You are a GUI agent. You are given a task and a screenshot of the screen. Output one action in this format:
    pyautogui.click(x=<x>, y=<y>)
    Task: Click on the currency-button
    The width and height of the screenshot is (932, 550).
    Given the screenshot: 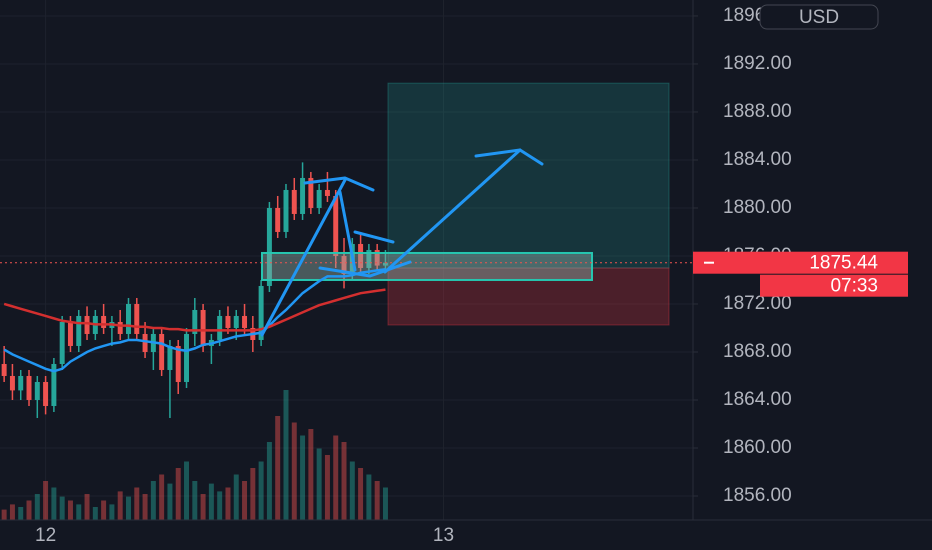 What is the action you would take?
    pyautogui.click(x=819, y=17)
    